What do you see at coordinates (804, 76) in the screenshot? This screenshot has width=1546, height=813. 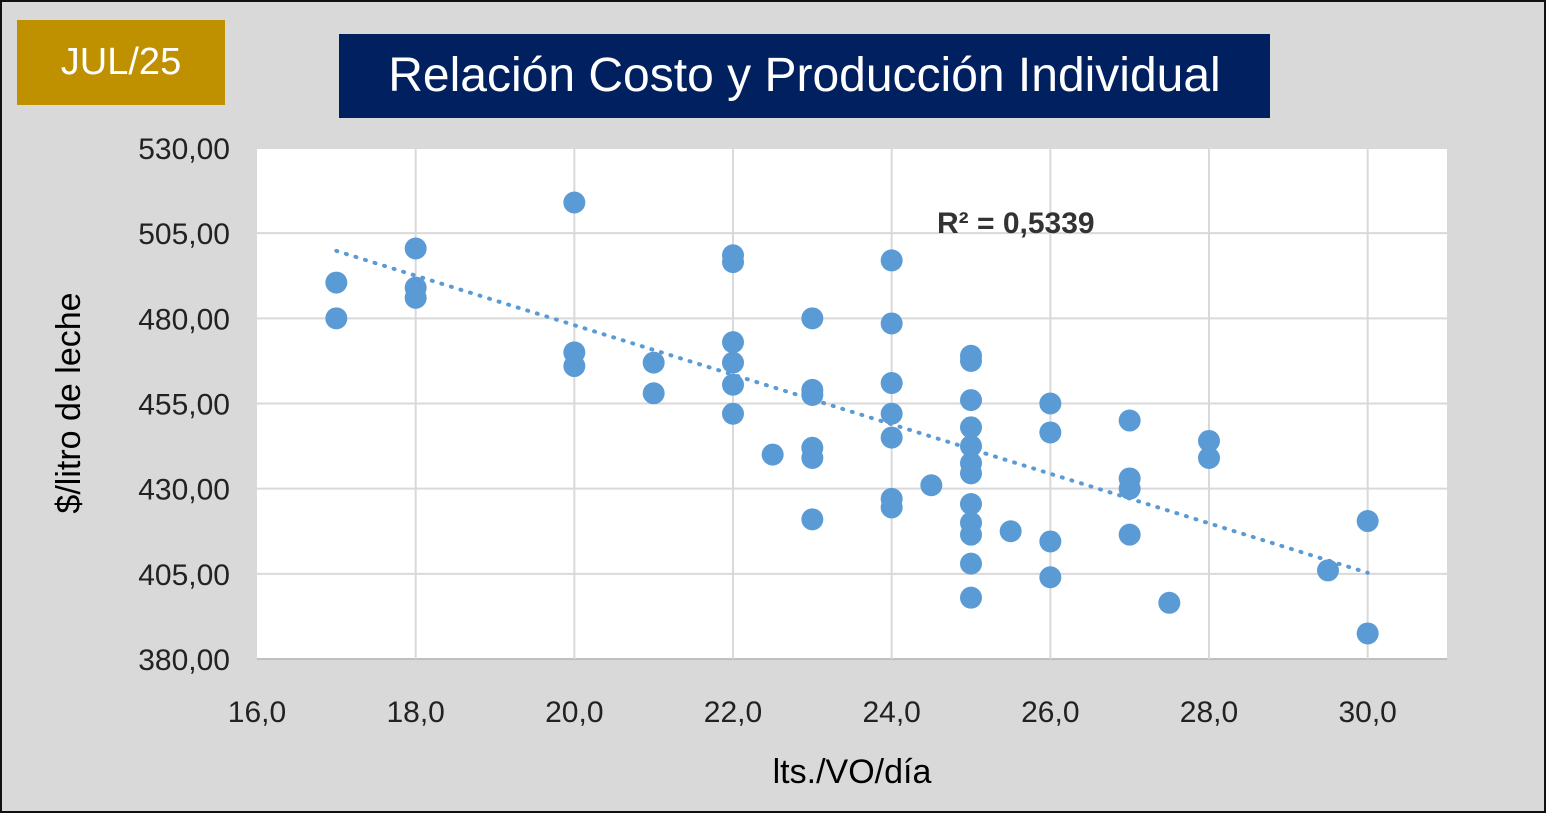 I see `chart-title: Relación Costo y Producción Individual` at bounding box center [804, 76].